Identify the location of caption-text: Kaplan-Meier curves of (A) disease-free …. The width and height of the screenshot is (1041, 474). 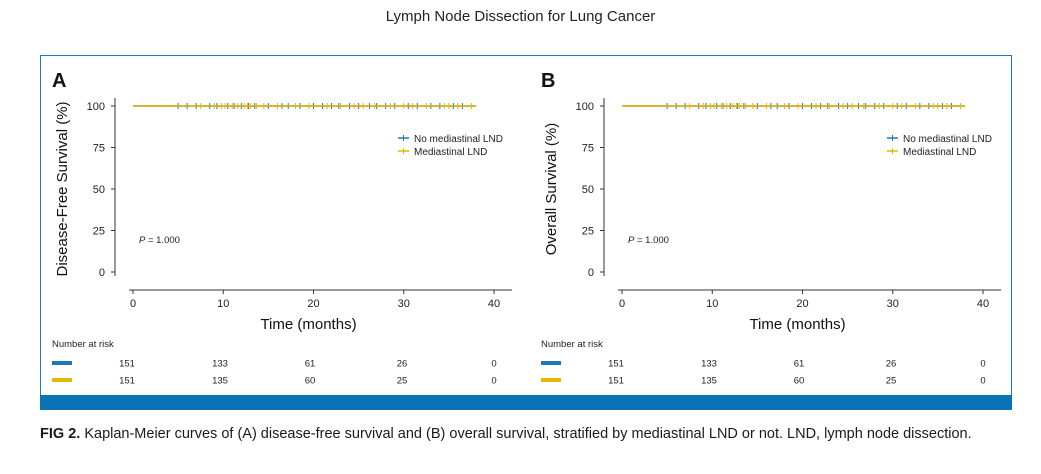
(528, 434).